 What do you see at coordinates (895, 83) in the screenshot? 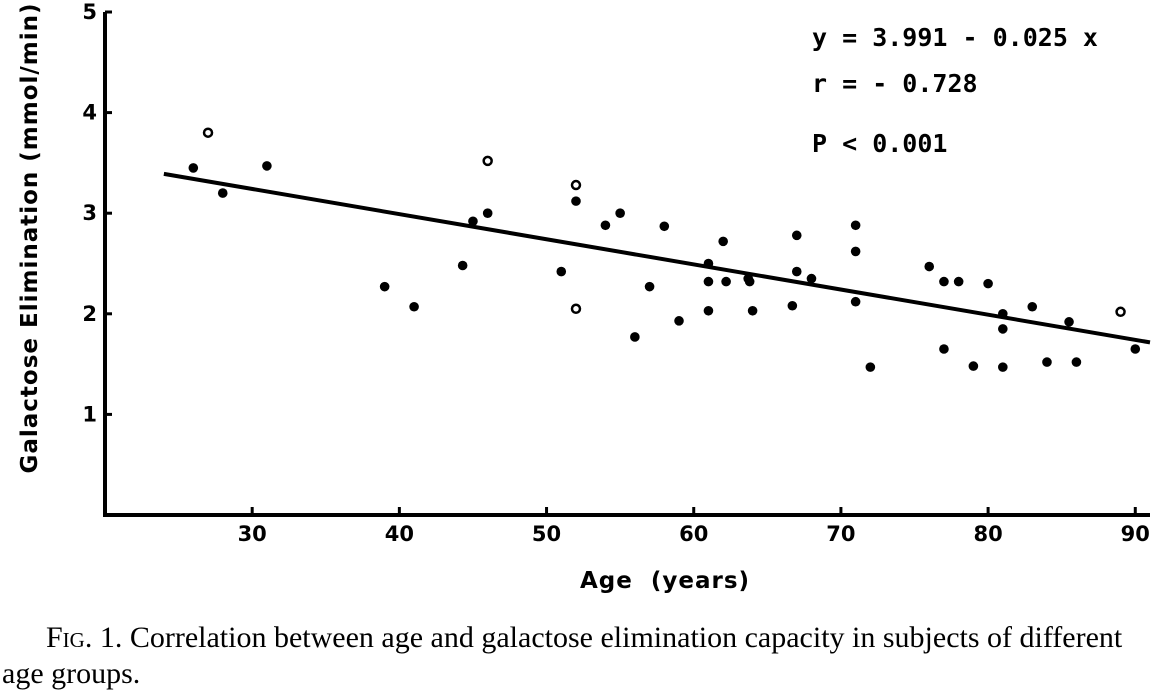
I see `correlation-coefficient: r = - 0.728` at bounding box center [895, 83].